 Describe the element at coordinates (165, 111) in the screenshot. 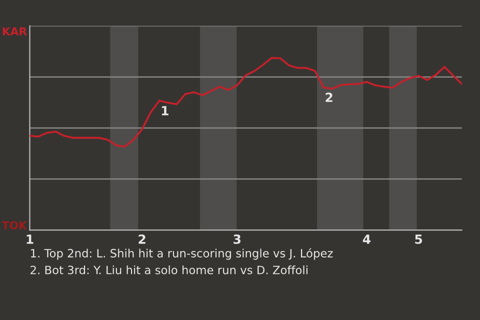

I see `annotation: 1` at that location.